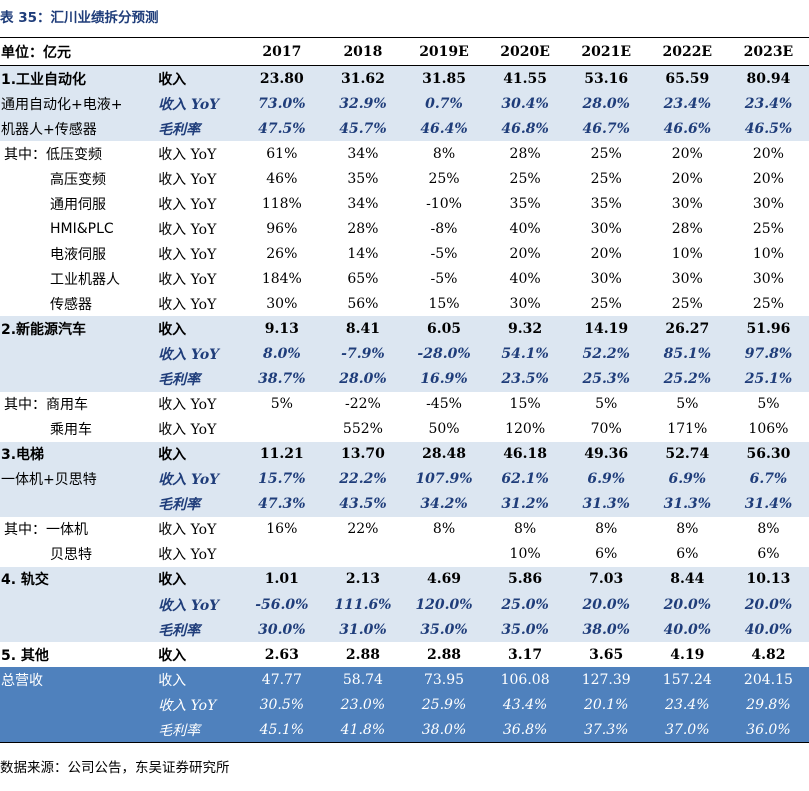  I want to click on value-cell: 6.9%, so click(606, 479).